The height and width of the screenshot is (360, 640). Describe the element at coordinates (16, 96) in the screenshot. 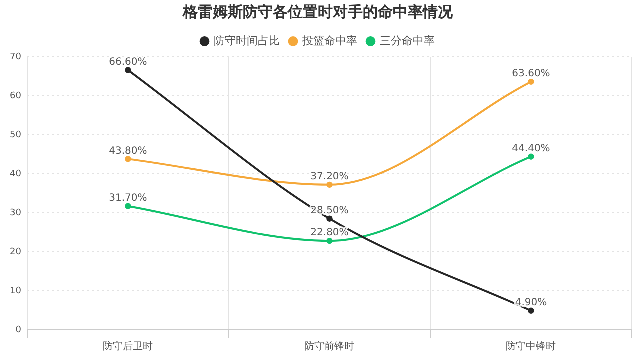

I see `y-tick-label: 60` at that location.